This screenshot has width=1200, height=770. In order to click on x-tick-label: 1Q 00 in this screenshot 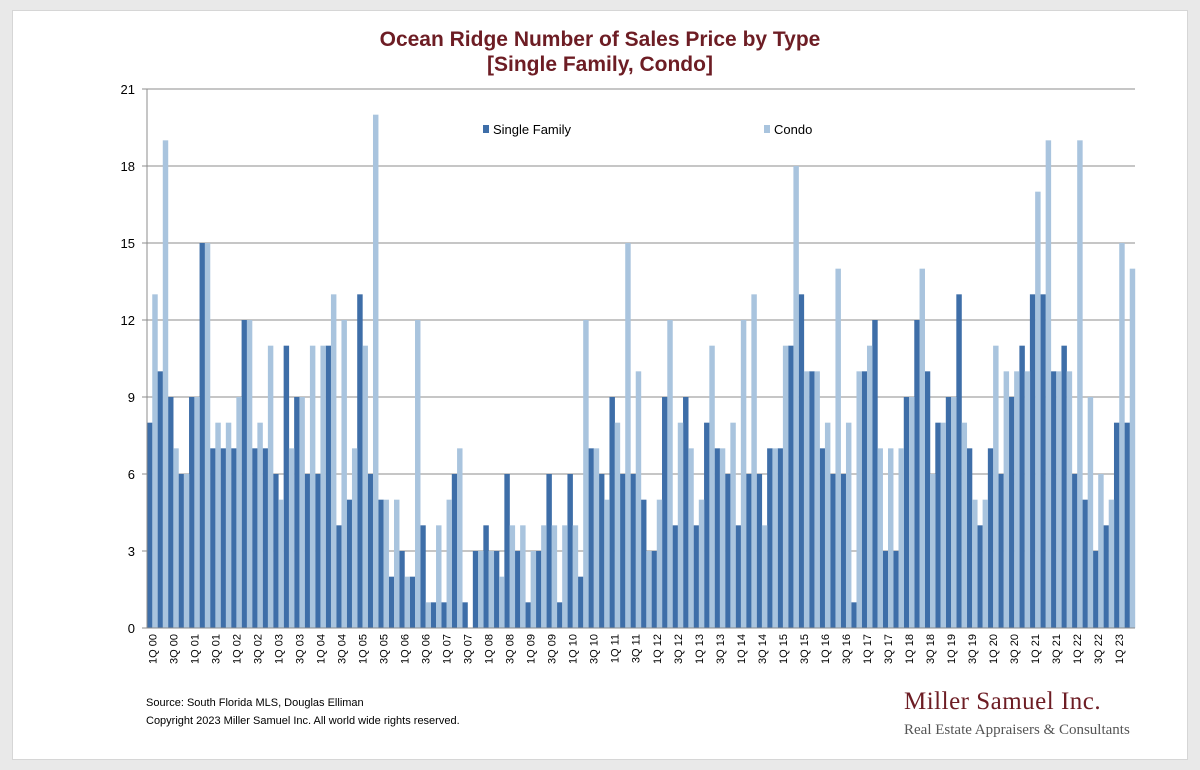, I will do `click(153, 649)`.